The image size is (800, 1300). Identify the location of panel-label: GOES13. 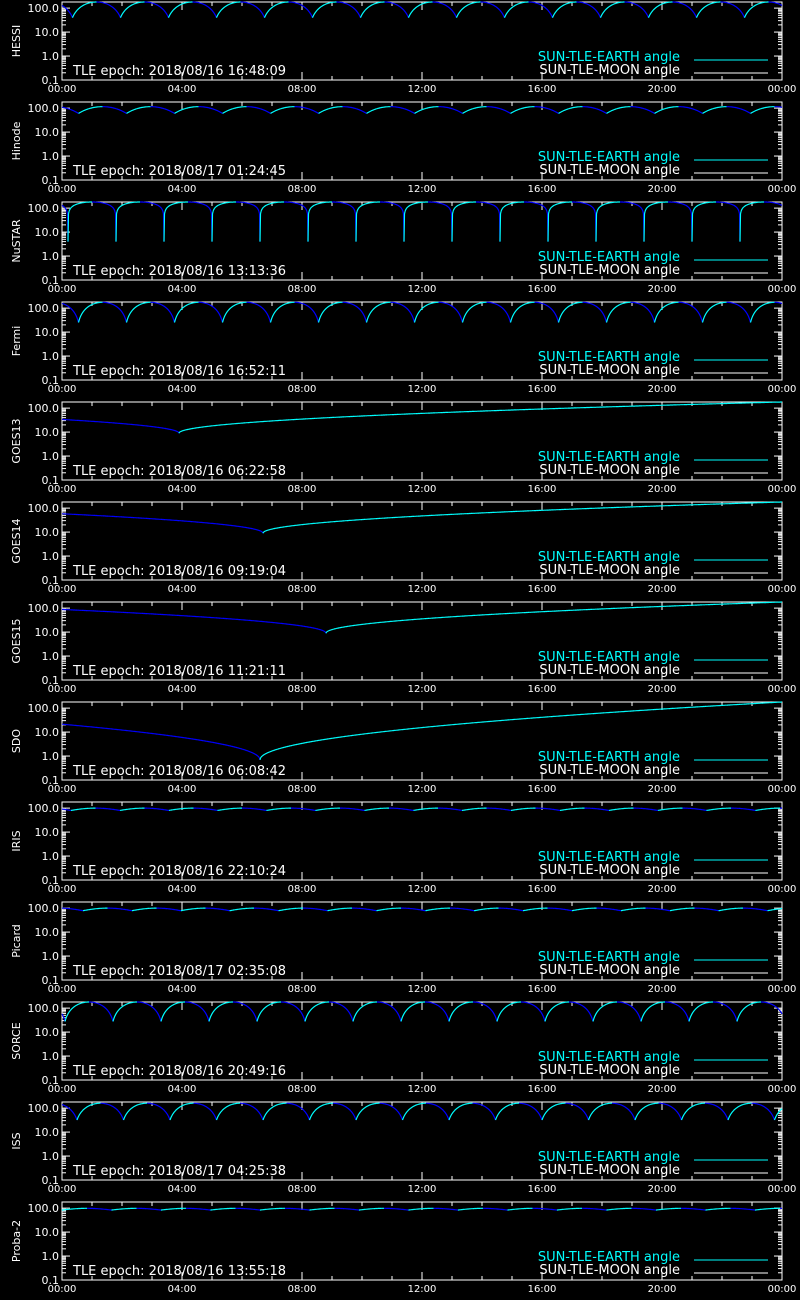
(16, 440).